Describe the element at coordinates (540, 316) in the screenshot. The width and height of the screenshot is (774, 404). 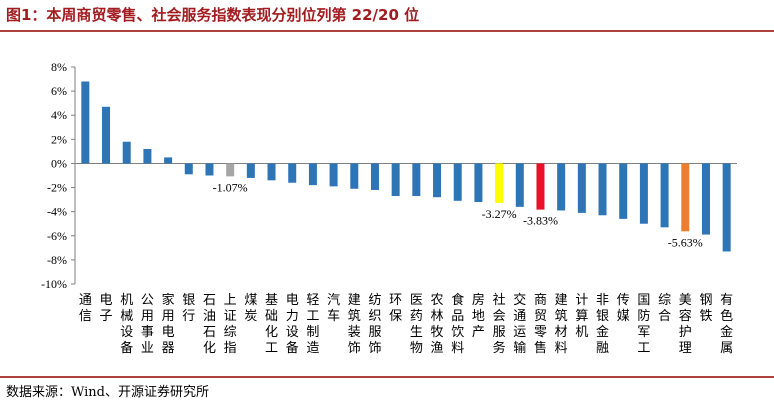
I see `category-label: 贸` at that location.